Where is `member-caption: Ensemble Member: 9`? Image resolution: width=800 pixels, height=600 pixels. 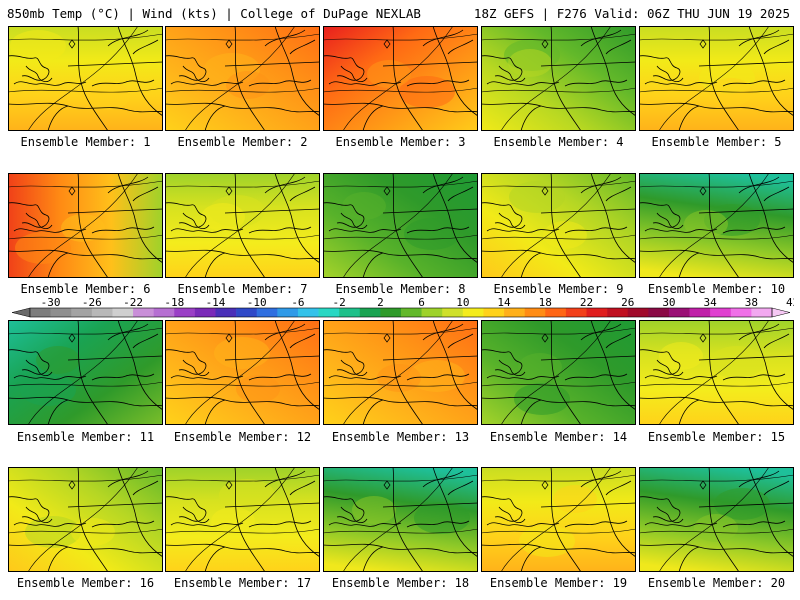
member-caption: Ensemble Member: 9 is located at coordinates (558, 289).